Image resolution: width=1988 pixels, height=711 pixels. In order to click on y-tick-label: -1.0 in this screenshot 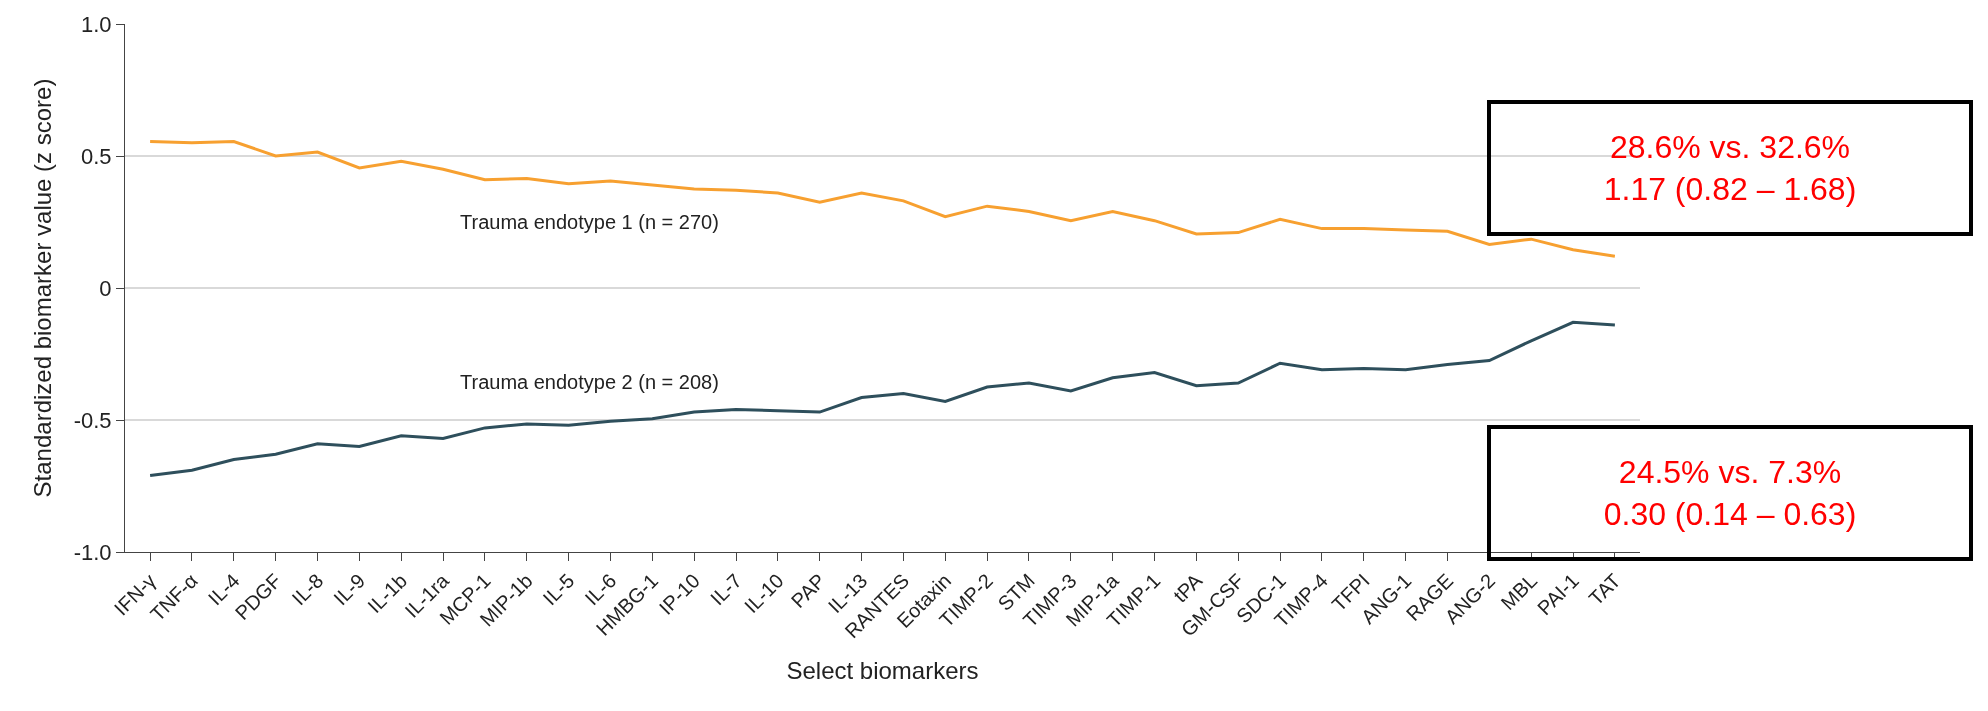, I will do `click(92, 552)`.